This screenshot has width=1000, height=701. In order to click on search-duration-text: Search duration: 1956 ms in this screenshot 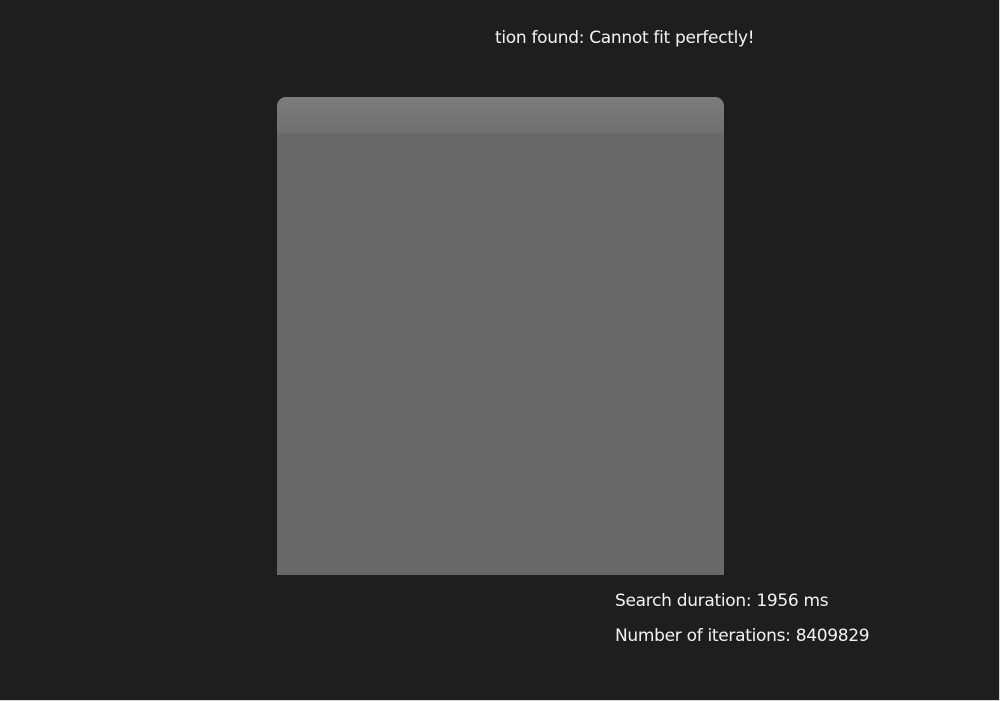, I will do `click(722, 601)`.